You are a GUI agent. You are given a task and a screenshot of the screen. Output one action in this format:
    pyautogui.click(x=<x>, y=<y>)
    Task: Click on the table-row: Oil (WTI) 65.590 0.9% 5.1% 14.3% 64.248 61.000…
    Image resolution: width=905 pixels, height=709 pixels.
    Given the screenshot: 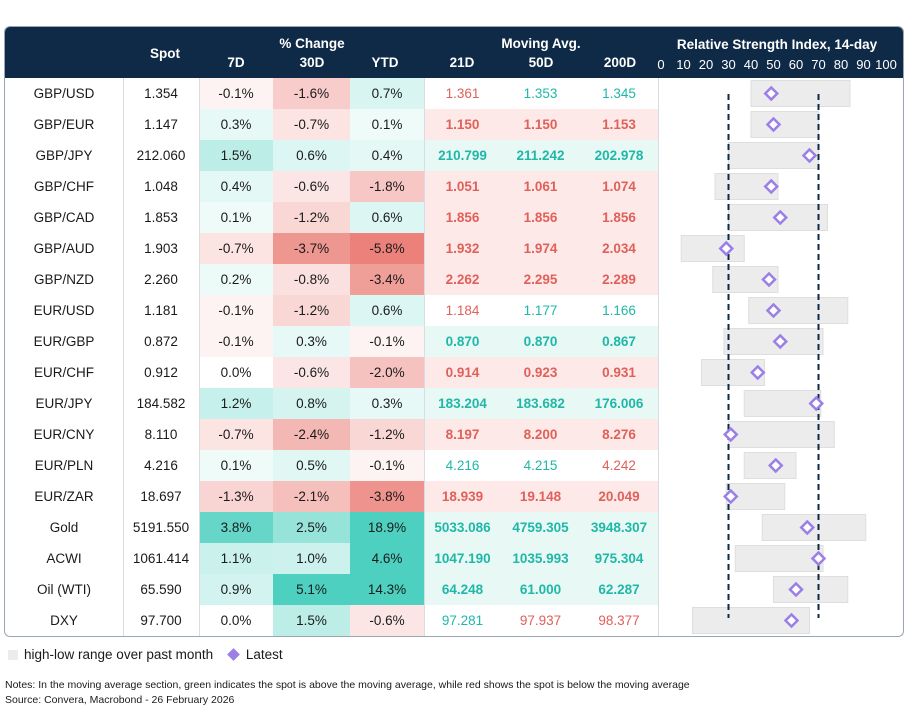 What is the action you would take?
    pyautogui.click(x=454, y=589)
    